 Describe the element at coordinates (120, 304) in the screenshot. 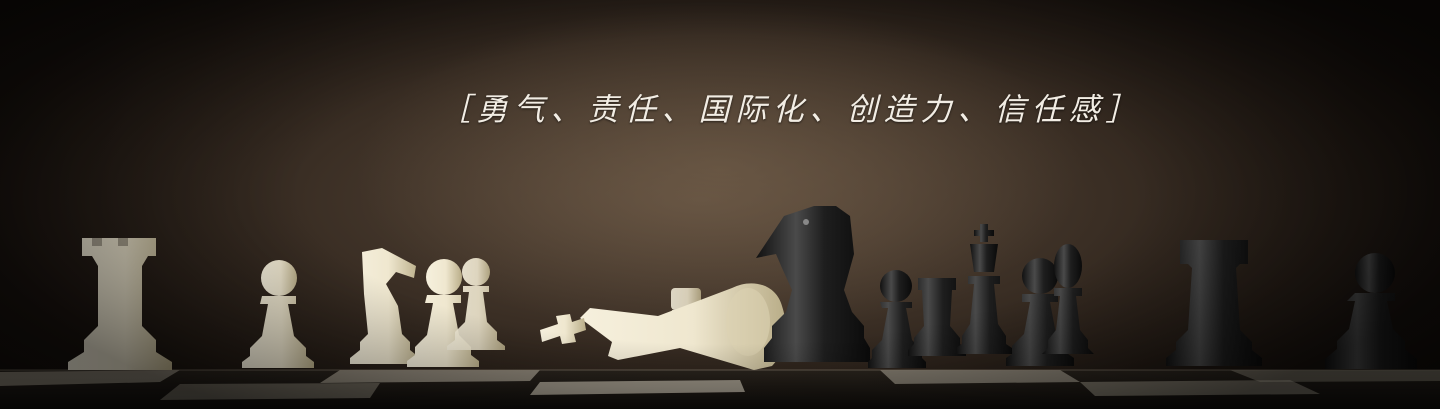

I see `white-rook-icon` at that location.